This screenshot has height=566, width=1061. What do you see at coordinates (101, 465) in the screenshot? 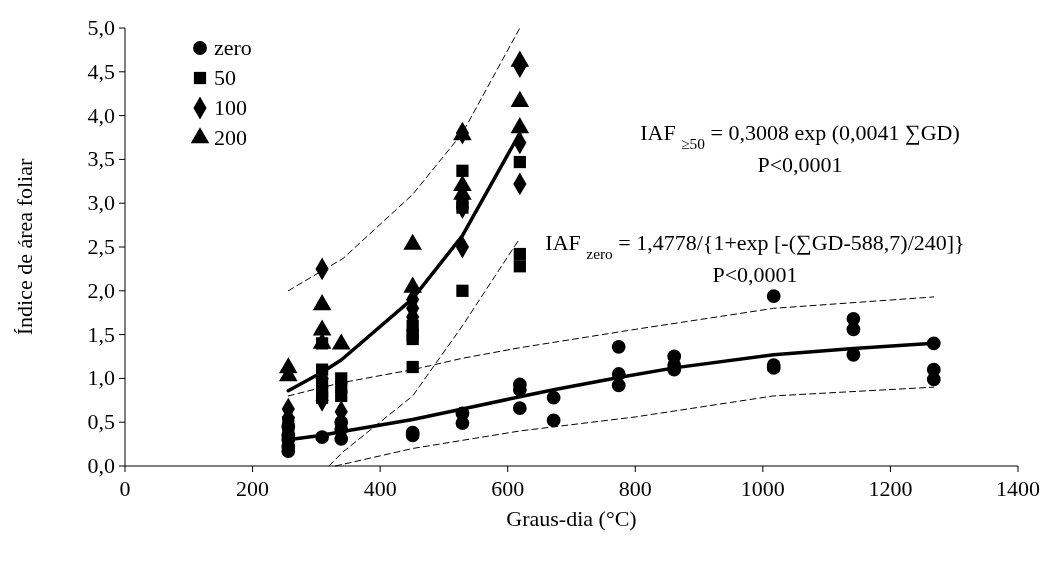
I see `y-tick-label: 0,0` at bounding box center [101, 465].